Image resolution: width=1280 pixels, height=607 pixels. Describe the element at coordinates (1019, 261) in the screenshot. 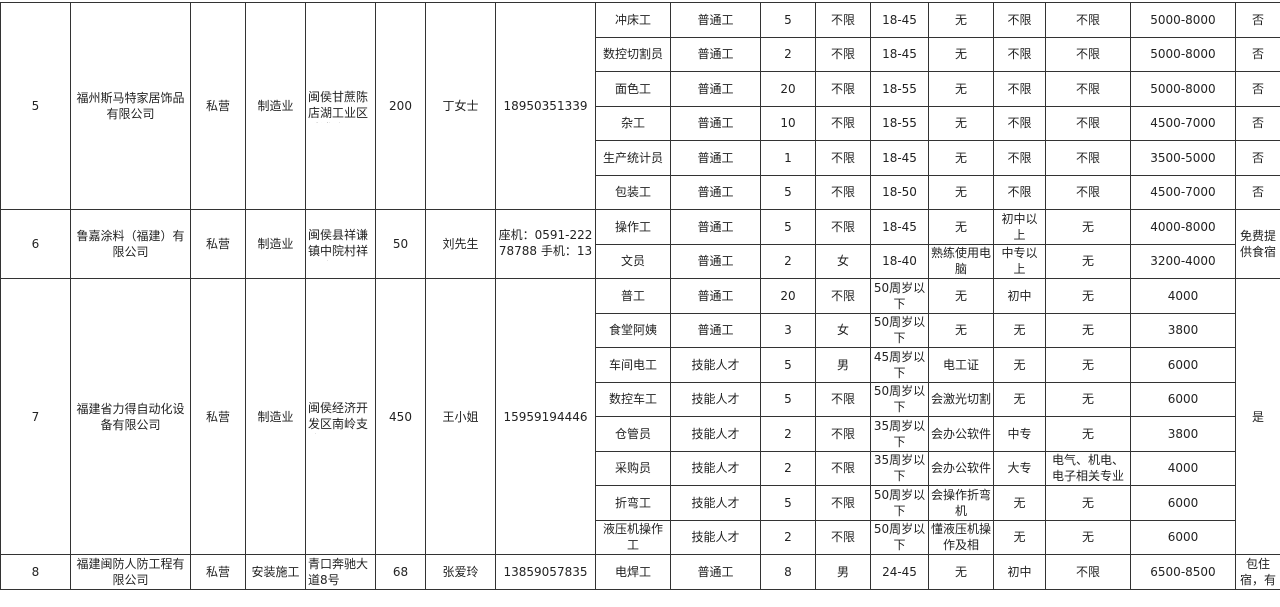

I see `cell-education: 中专以上` at that location.